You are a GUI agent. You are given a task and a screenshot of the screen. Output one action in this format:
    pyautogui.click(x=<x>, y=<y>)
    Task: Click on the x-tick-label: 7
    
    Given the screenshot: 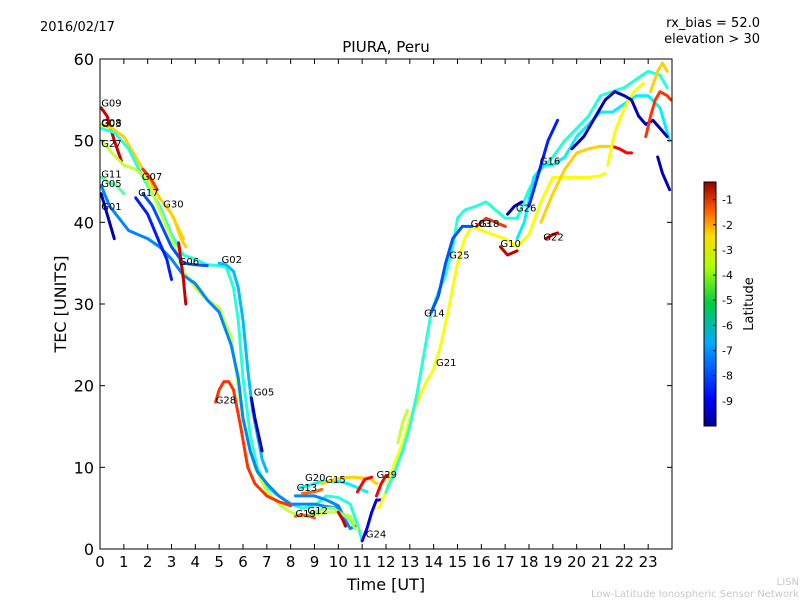 What is the action you would take?
    pyautogui.click(x=267, y=562)
    